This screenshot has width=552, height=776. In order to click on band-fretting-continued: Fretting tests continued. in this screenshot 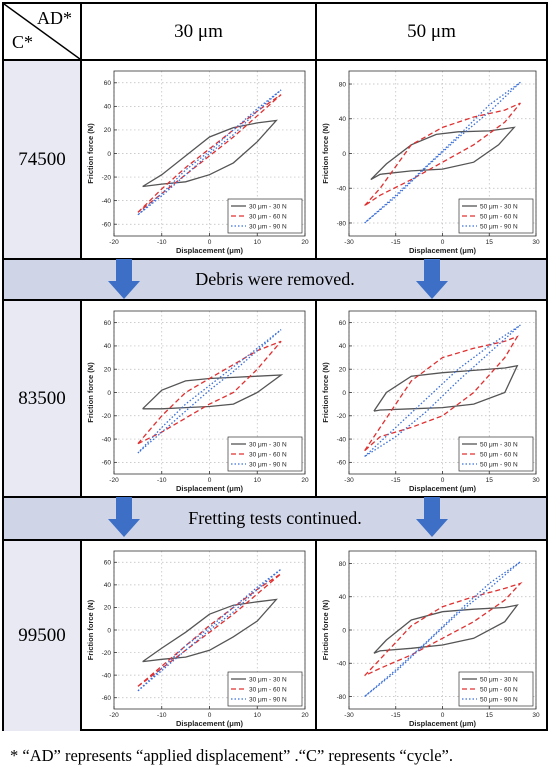, I will do `click(275, 518)`.